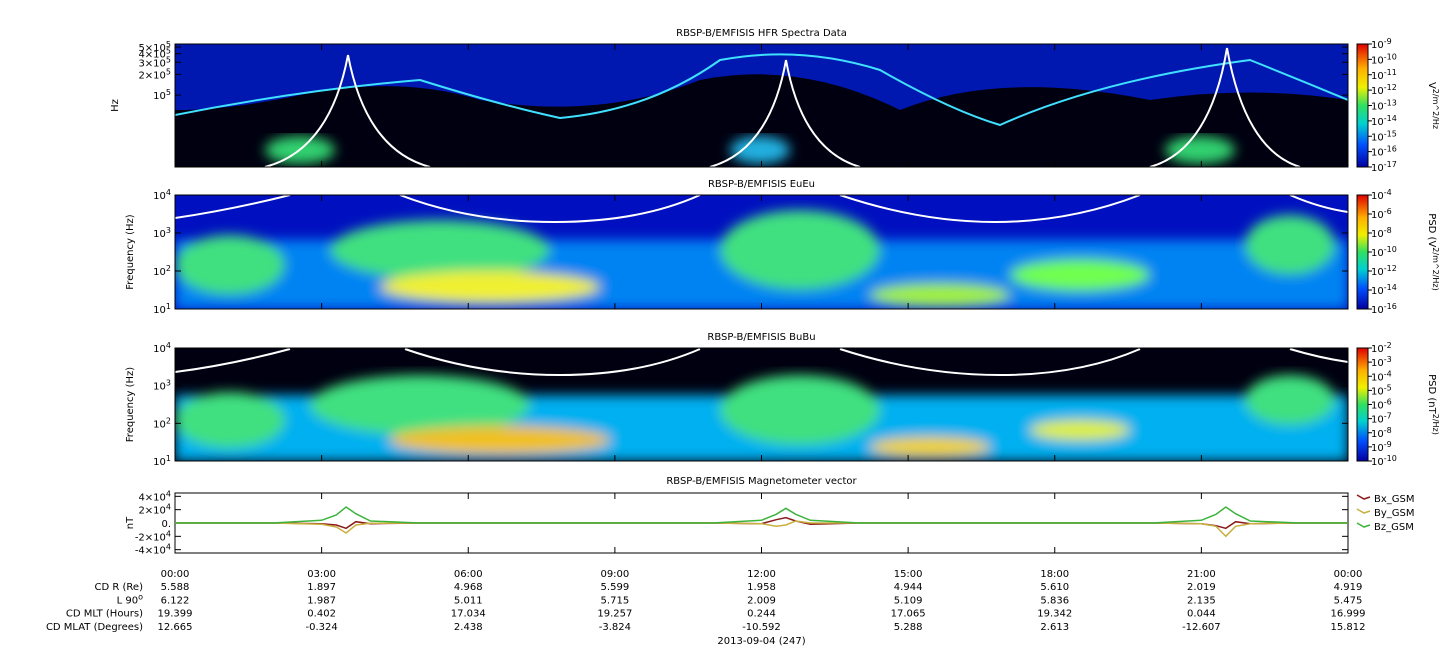  I want to click on x-tick-label: 18:00, so click(1054, 574).